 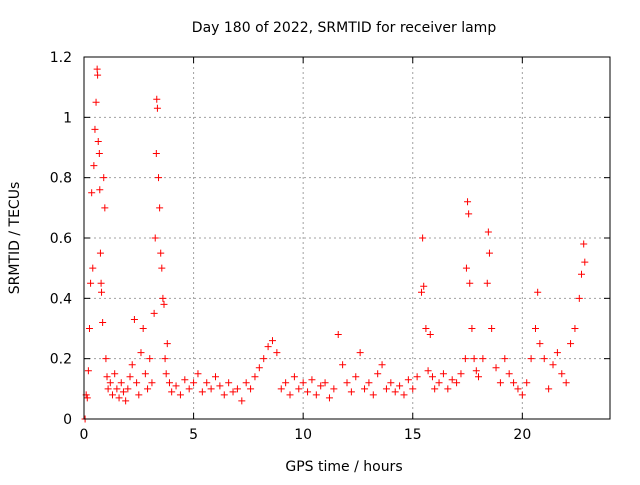 What do you see at coordinates (61, 239) in the screenshot?
I see `y-tick-label: 0.6` at bounding box center [61, 239].